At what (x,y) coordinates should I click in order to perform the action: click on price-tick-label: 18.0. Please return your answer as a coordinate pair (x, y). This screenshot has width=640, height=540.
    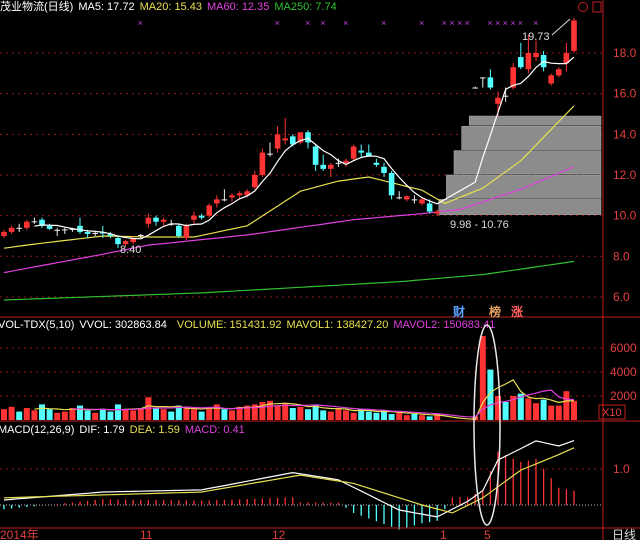
    Looking at the image, I should click on (625, 53).